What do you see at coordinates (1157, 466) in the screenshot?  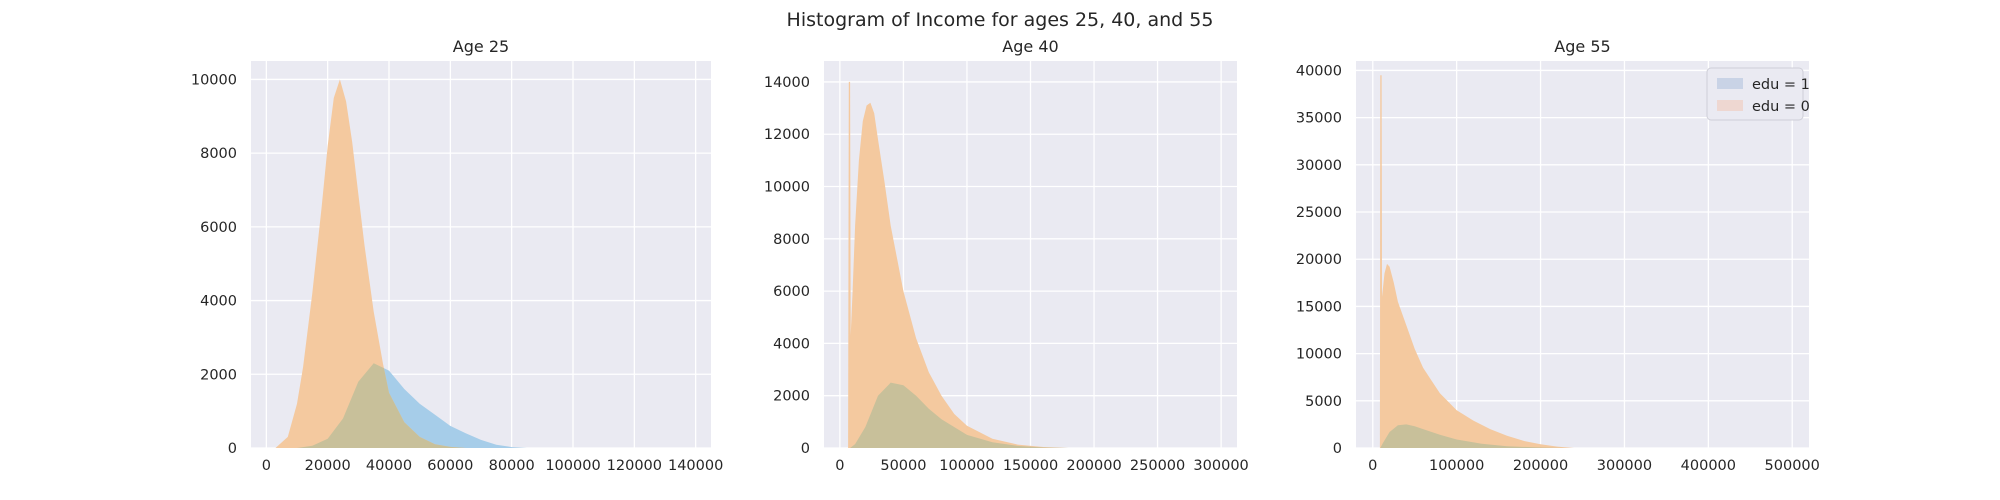 I see `x-tick-label: 250000` at bounding box center [1157, 466].